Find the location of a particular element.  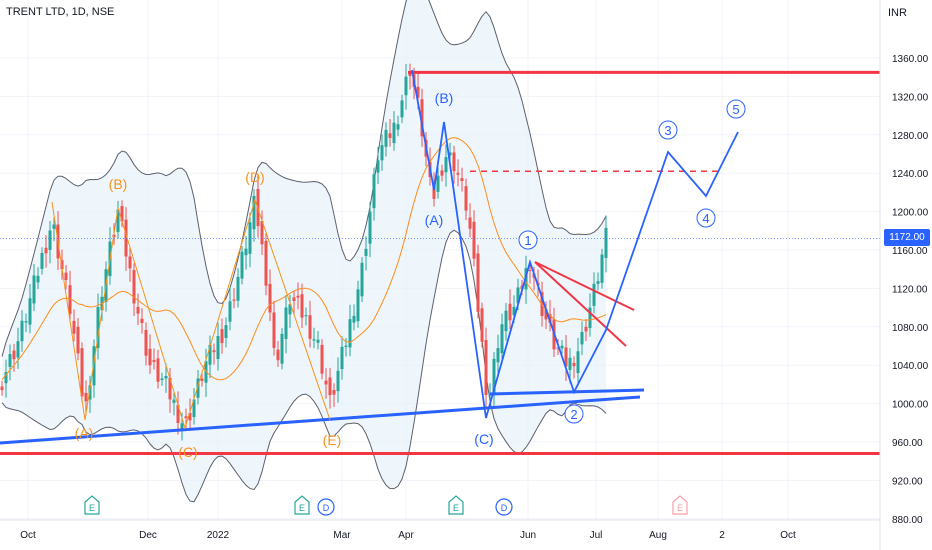

y-tick-label: 880.00 is located at coordinates (907, 520).